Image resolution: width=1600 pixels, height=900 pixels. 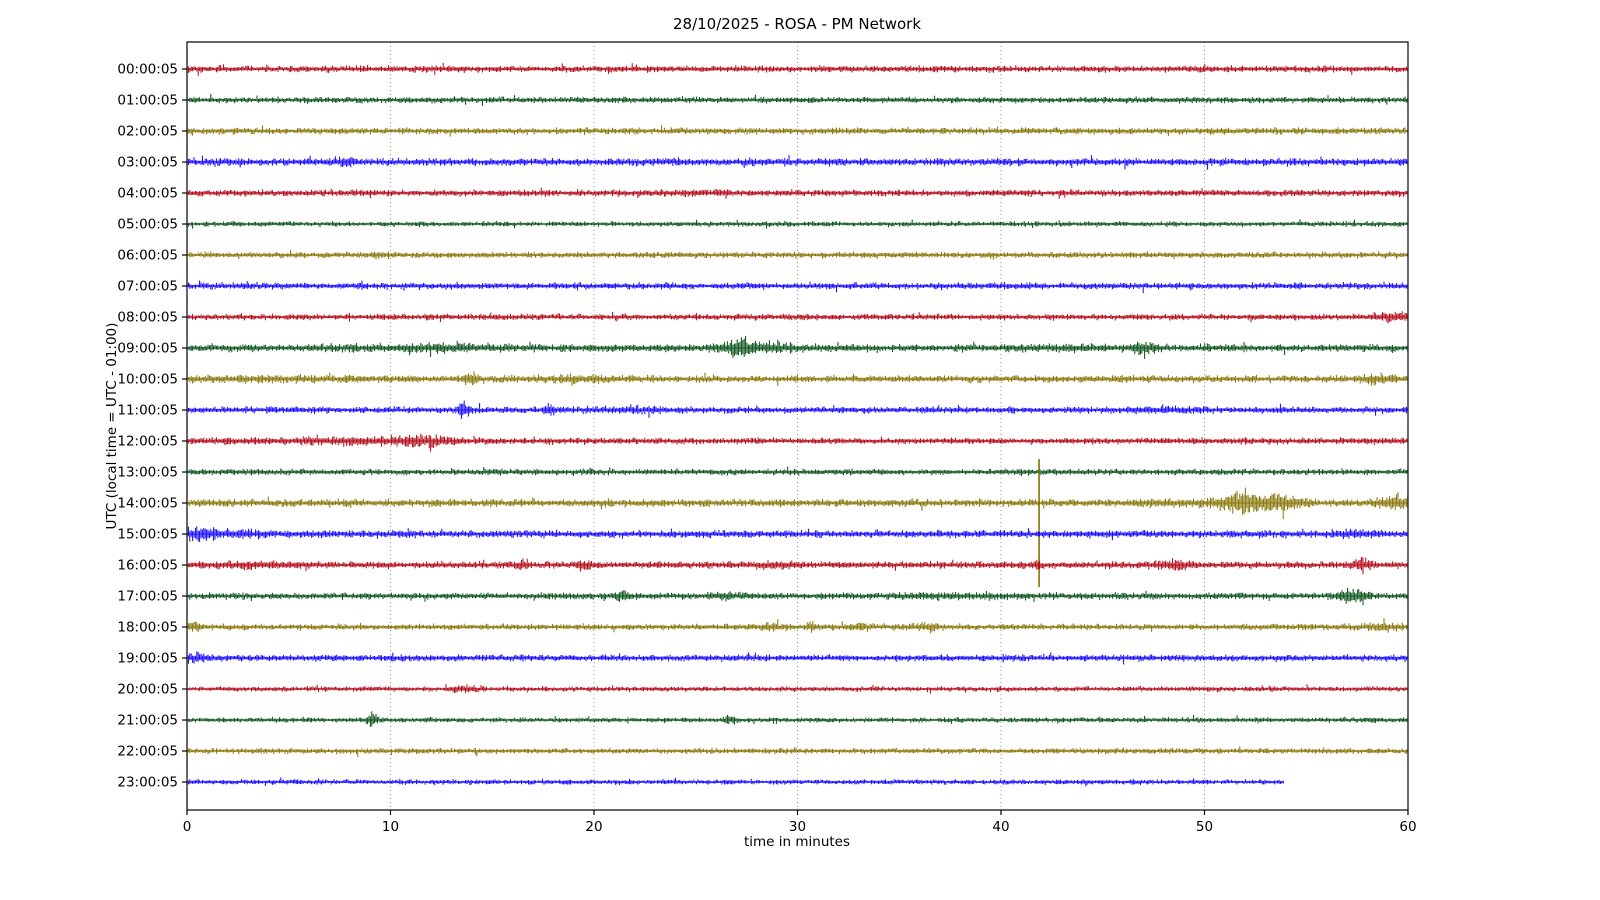 What do you see at coordinates (147, 411) in the screenshot?
I see `row-label: 11:00:05` at bounding box center [147, 411].